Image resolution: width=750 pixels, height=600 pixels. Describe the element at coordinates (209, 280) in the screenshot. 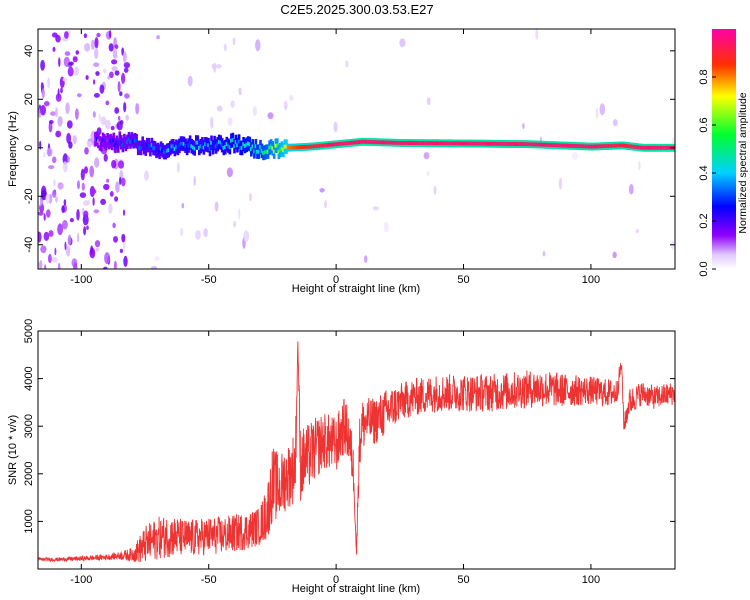

I see `x-tick-label: -50` at that location.